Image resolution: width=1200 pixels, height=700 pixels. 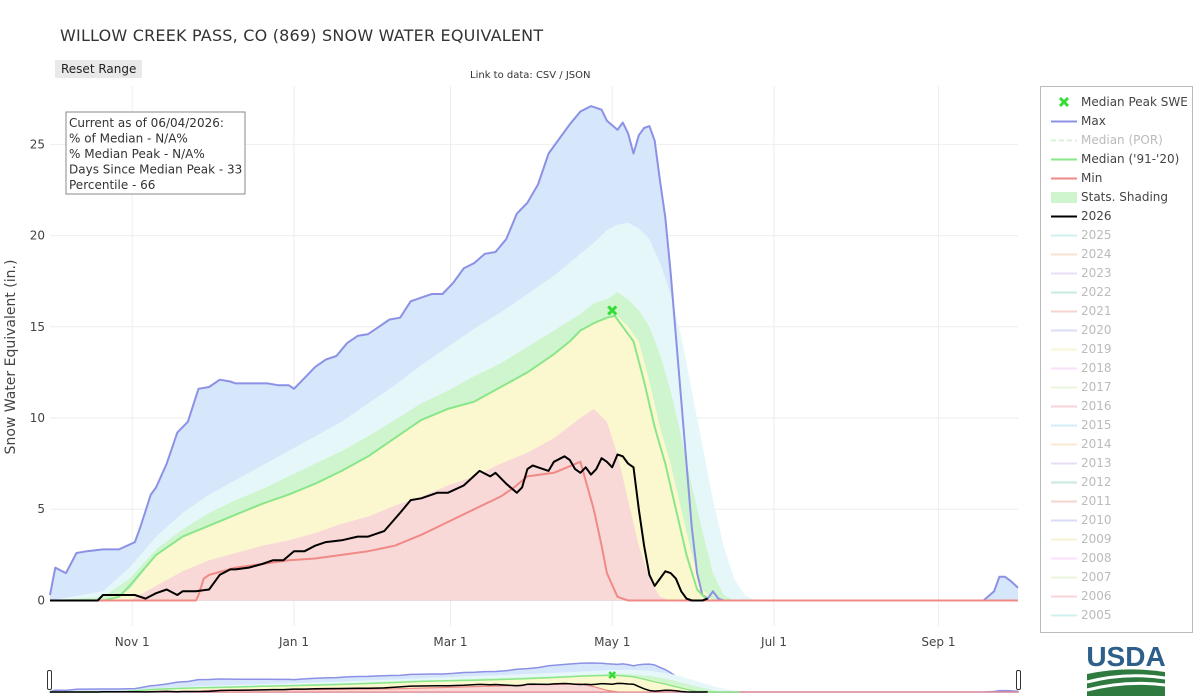 I want to click on legend-item-2009: 2009, so click(x=1116, y=539).